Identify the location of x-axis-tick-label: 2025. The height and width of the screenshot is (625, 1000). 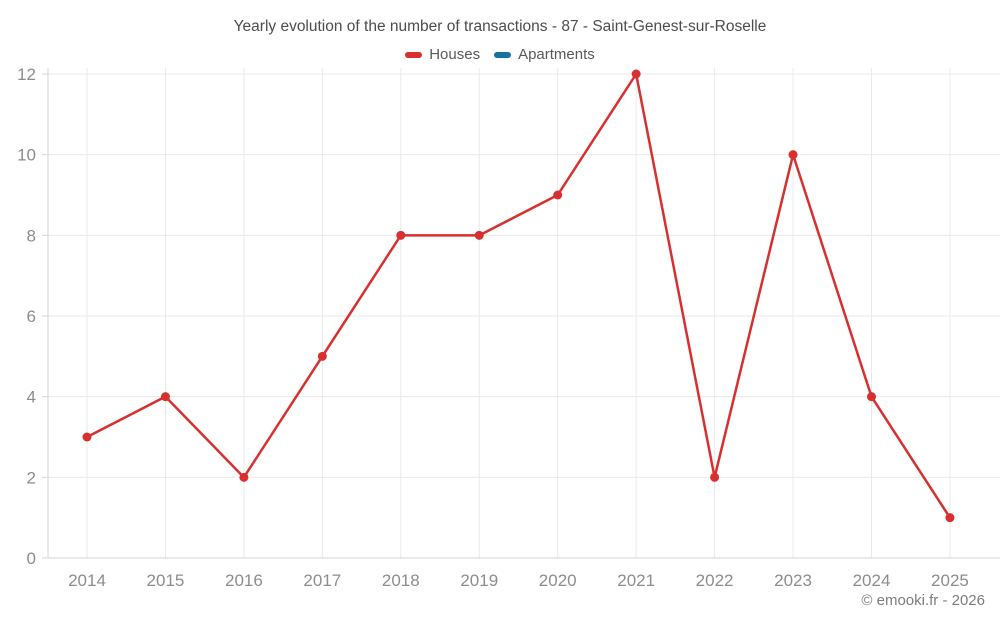
(950, 580).